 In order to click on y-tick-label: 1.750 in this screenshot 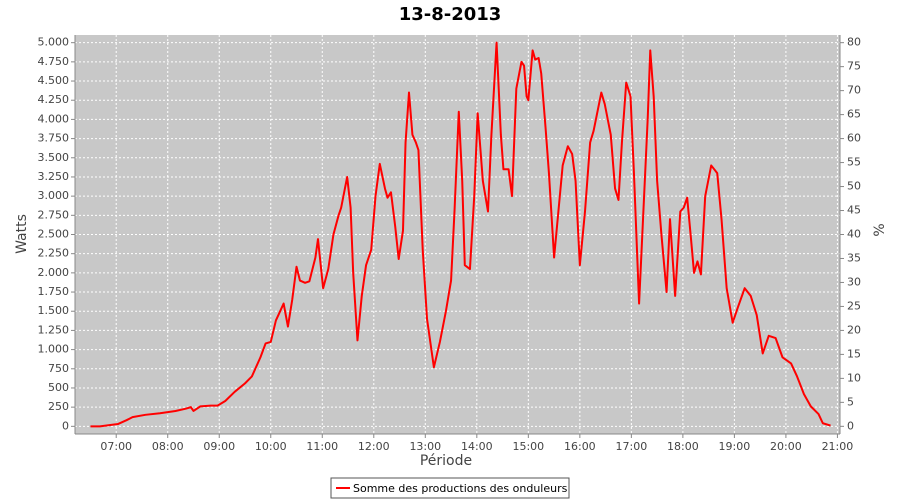, I will do `click(54, 291)`.